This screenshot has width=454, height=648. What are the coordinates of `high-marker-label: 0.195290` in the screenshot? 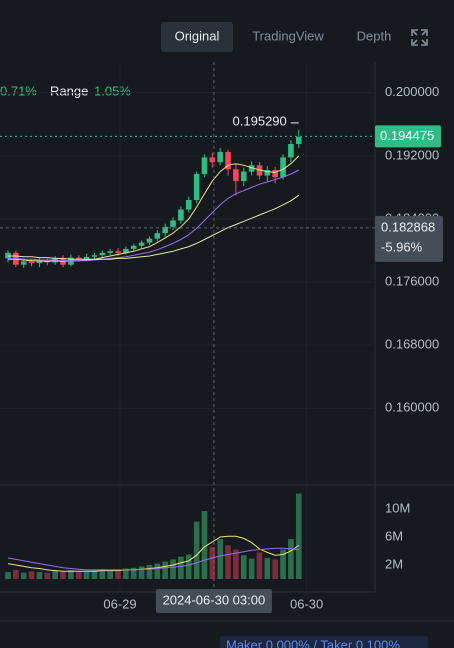 It's located at (260, 120).